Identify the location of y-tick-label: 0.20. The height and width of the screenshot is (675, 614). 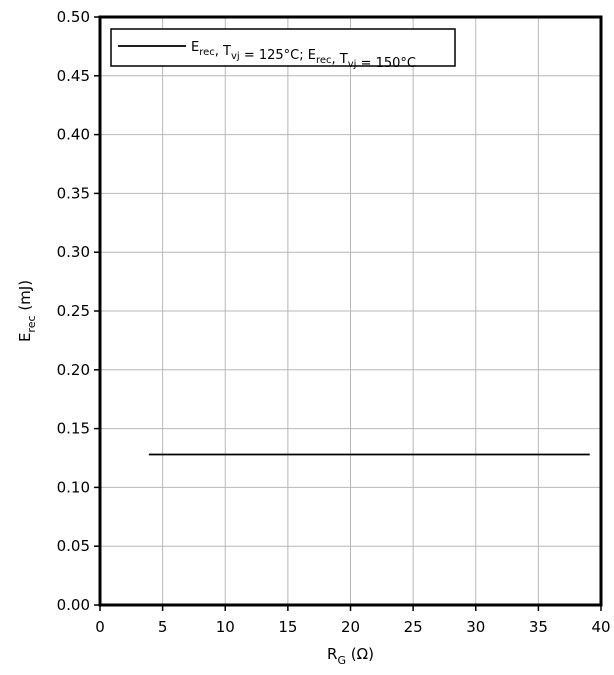
(73, 370).